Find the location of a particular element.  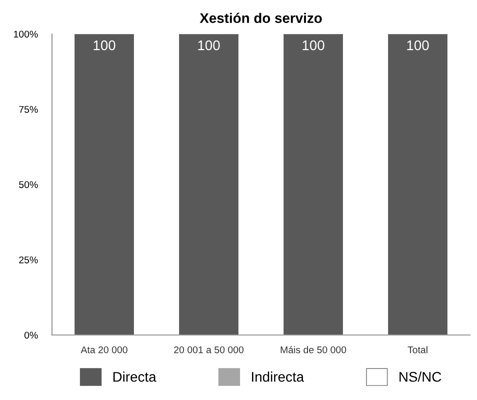

x-tick-label: 20 001 a 50 000 is located at coordinates (209, 350).